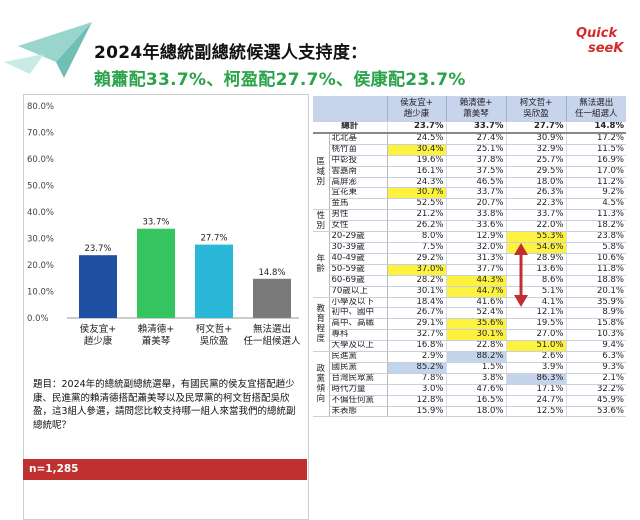 The height and width of the screenshot is (520, 640). I want to click on table-cell: 23.8%, so click(595, 237).